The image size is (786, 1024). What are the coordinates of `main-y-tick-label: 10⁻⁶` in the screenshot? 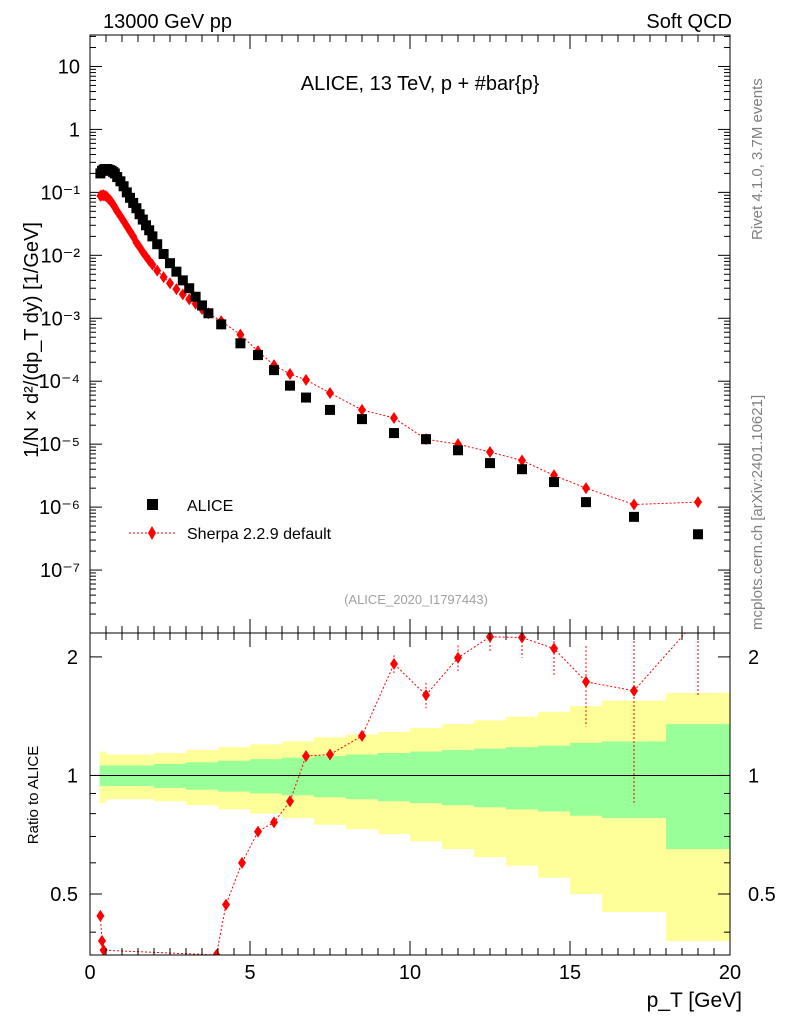 It's located at (59, 508).